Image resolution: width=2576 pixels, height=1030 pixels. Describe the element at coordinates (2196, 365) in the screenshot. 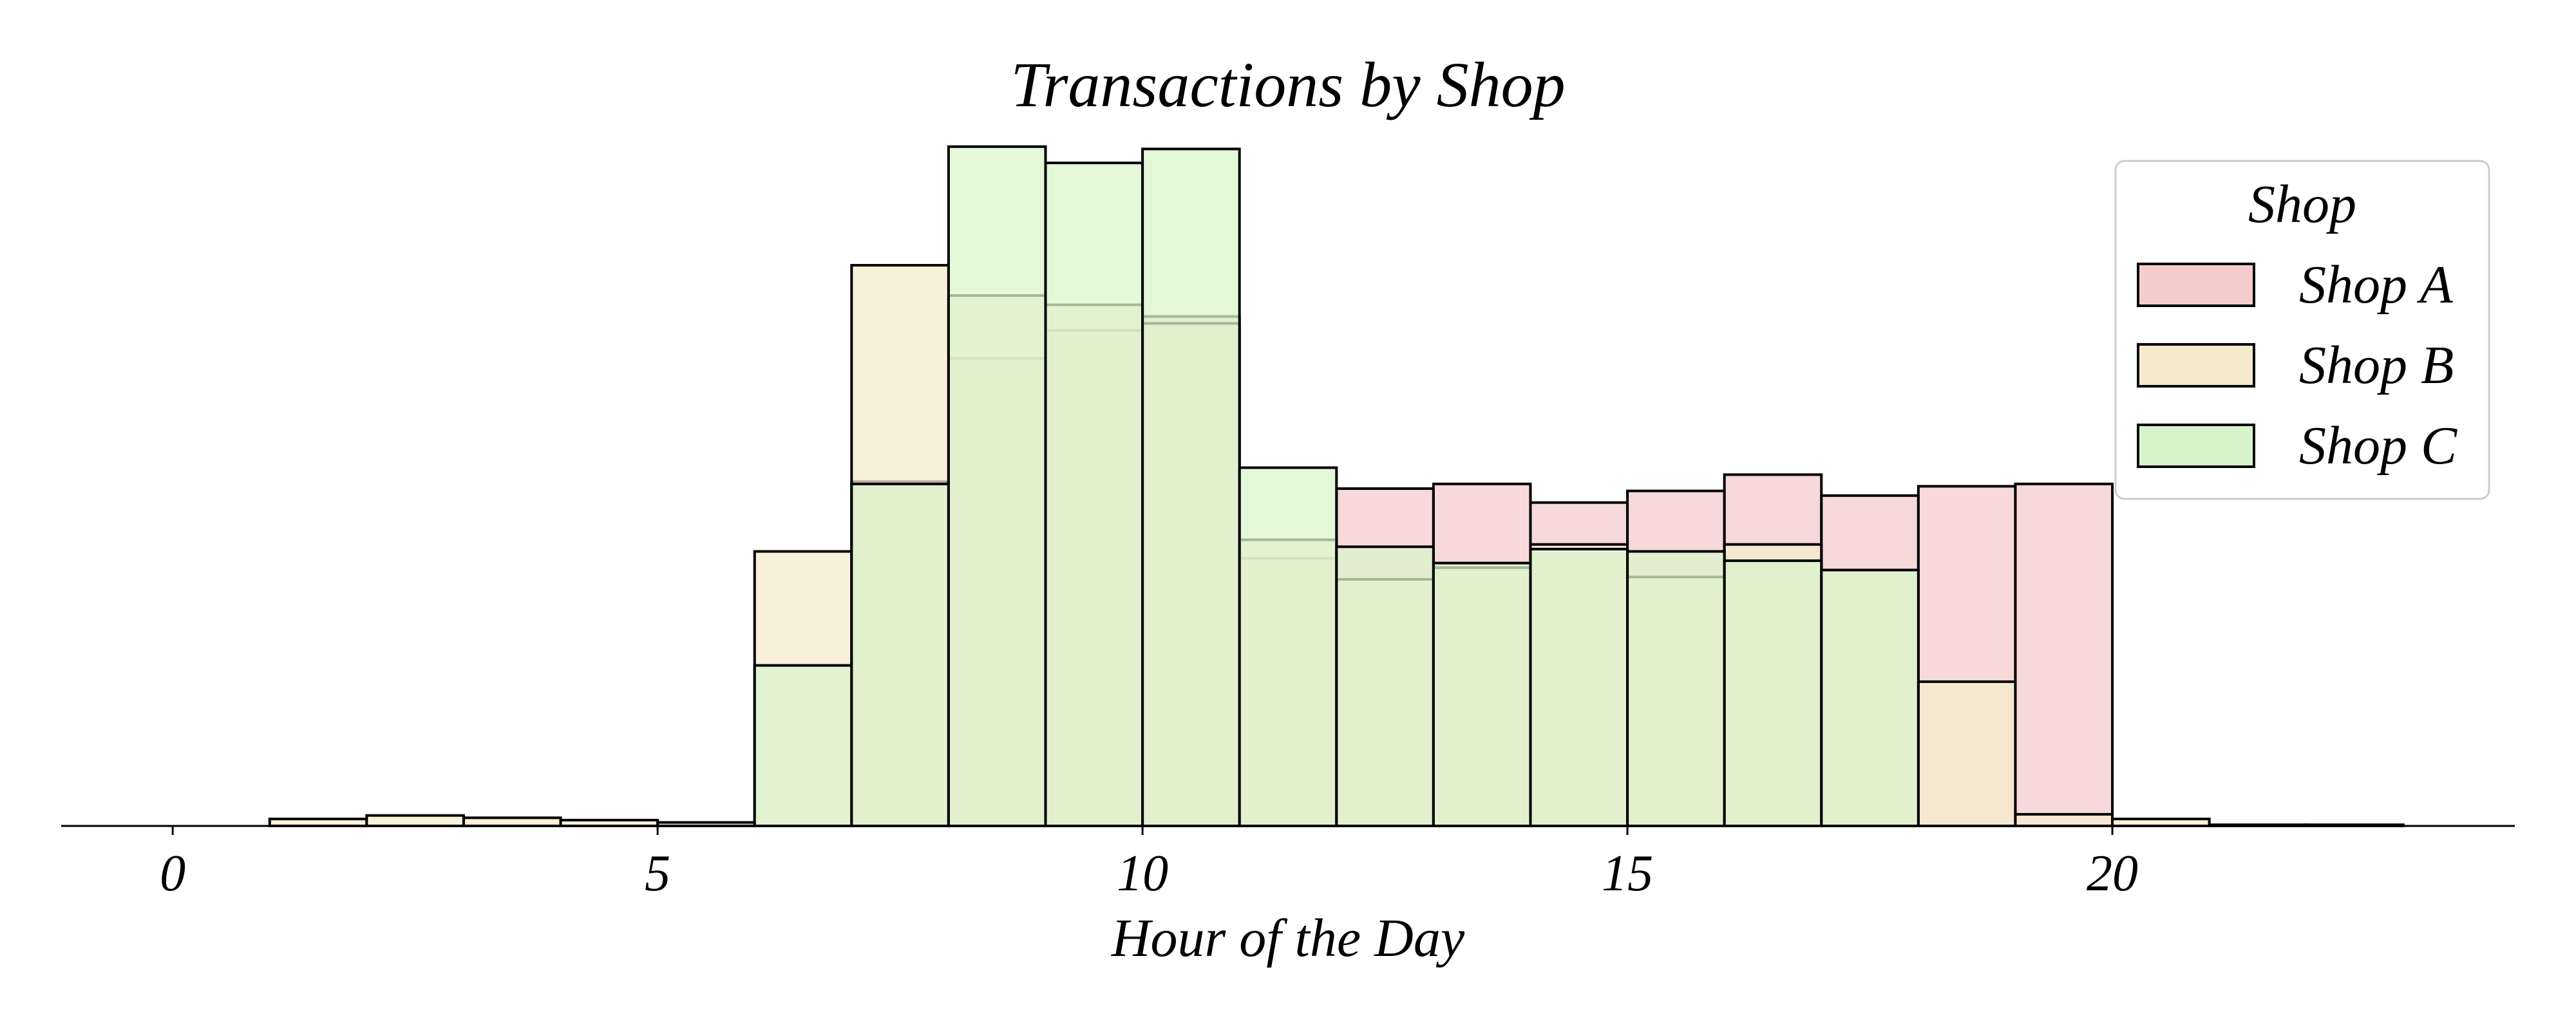

I see `legend-swatch-shop-b` at that location.